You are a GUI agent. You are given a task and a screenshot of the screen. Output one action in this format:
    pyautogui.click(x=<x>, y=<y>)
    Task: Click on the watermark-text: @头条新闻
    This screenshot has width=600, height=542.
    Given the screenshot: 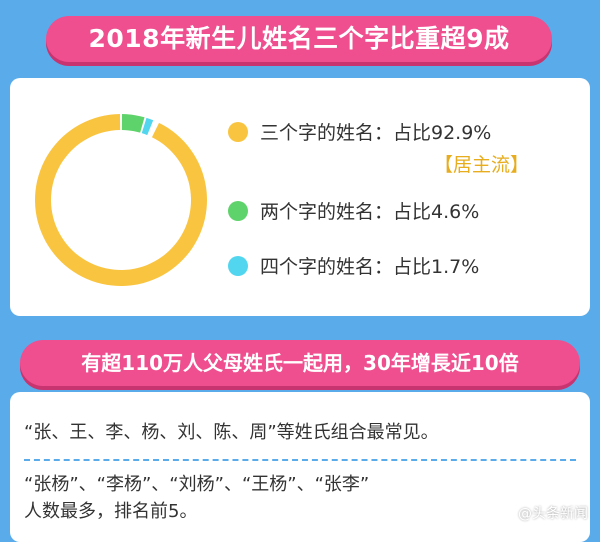 What is the action you would take?
    pyautogui.click(x=553, y=514)
    